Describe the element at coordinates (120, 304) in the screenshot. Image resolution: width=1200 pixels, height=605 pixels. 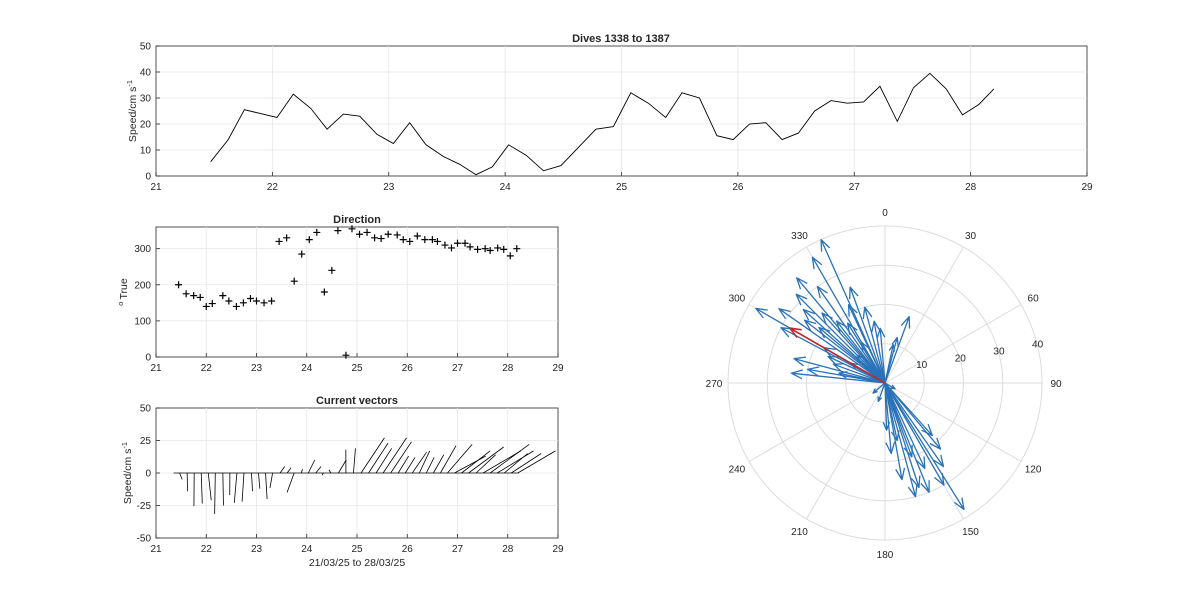
I see `direction-ylabel-pre: o` at that location.